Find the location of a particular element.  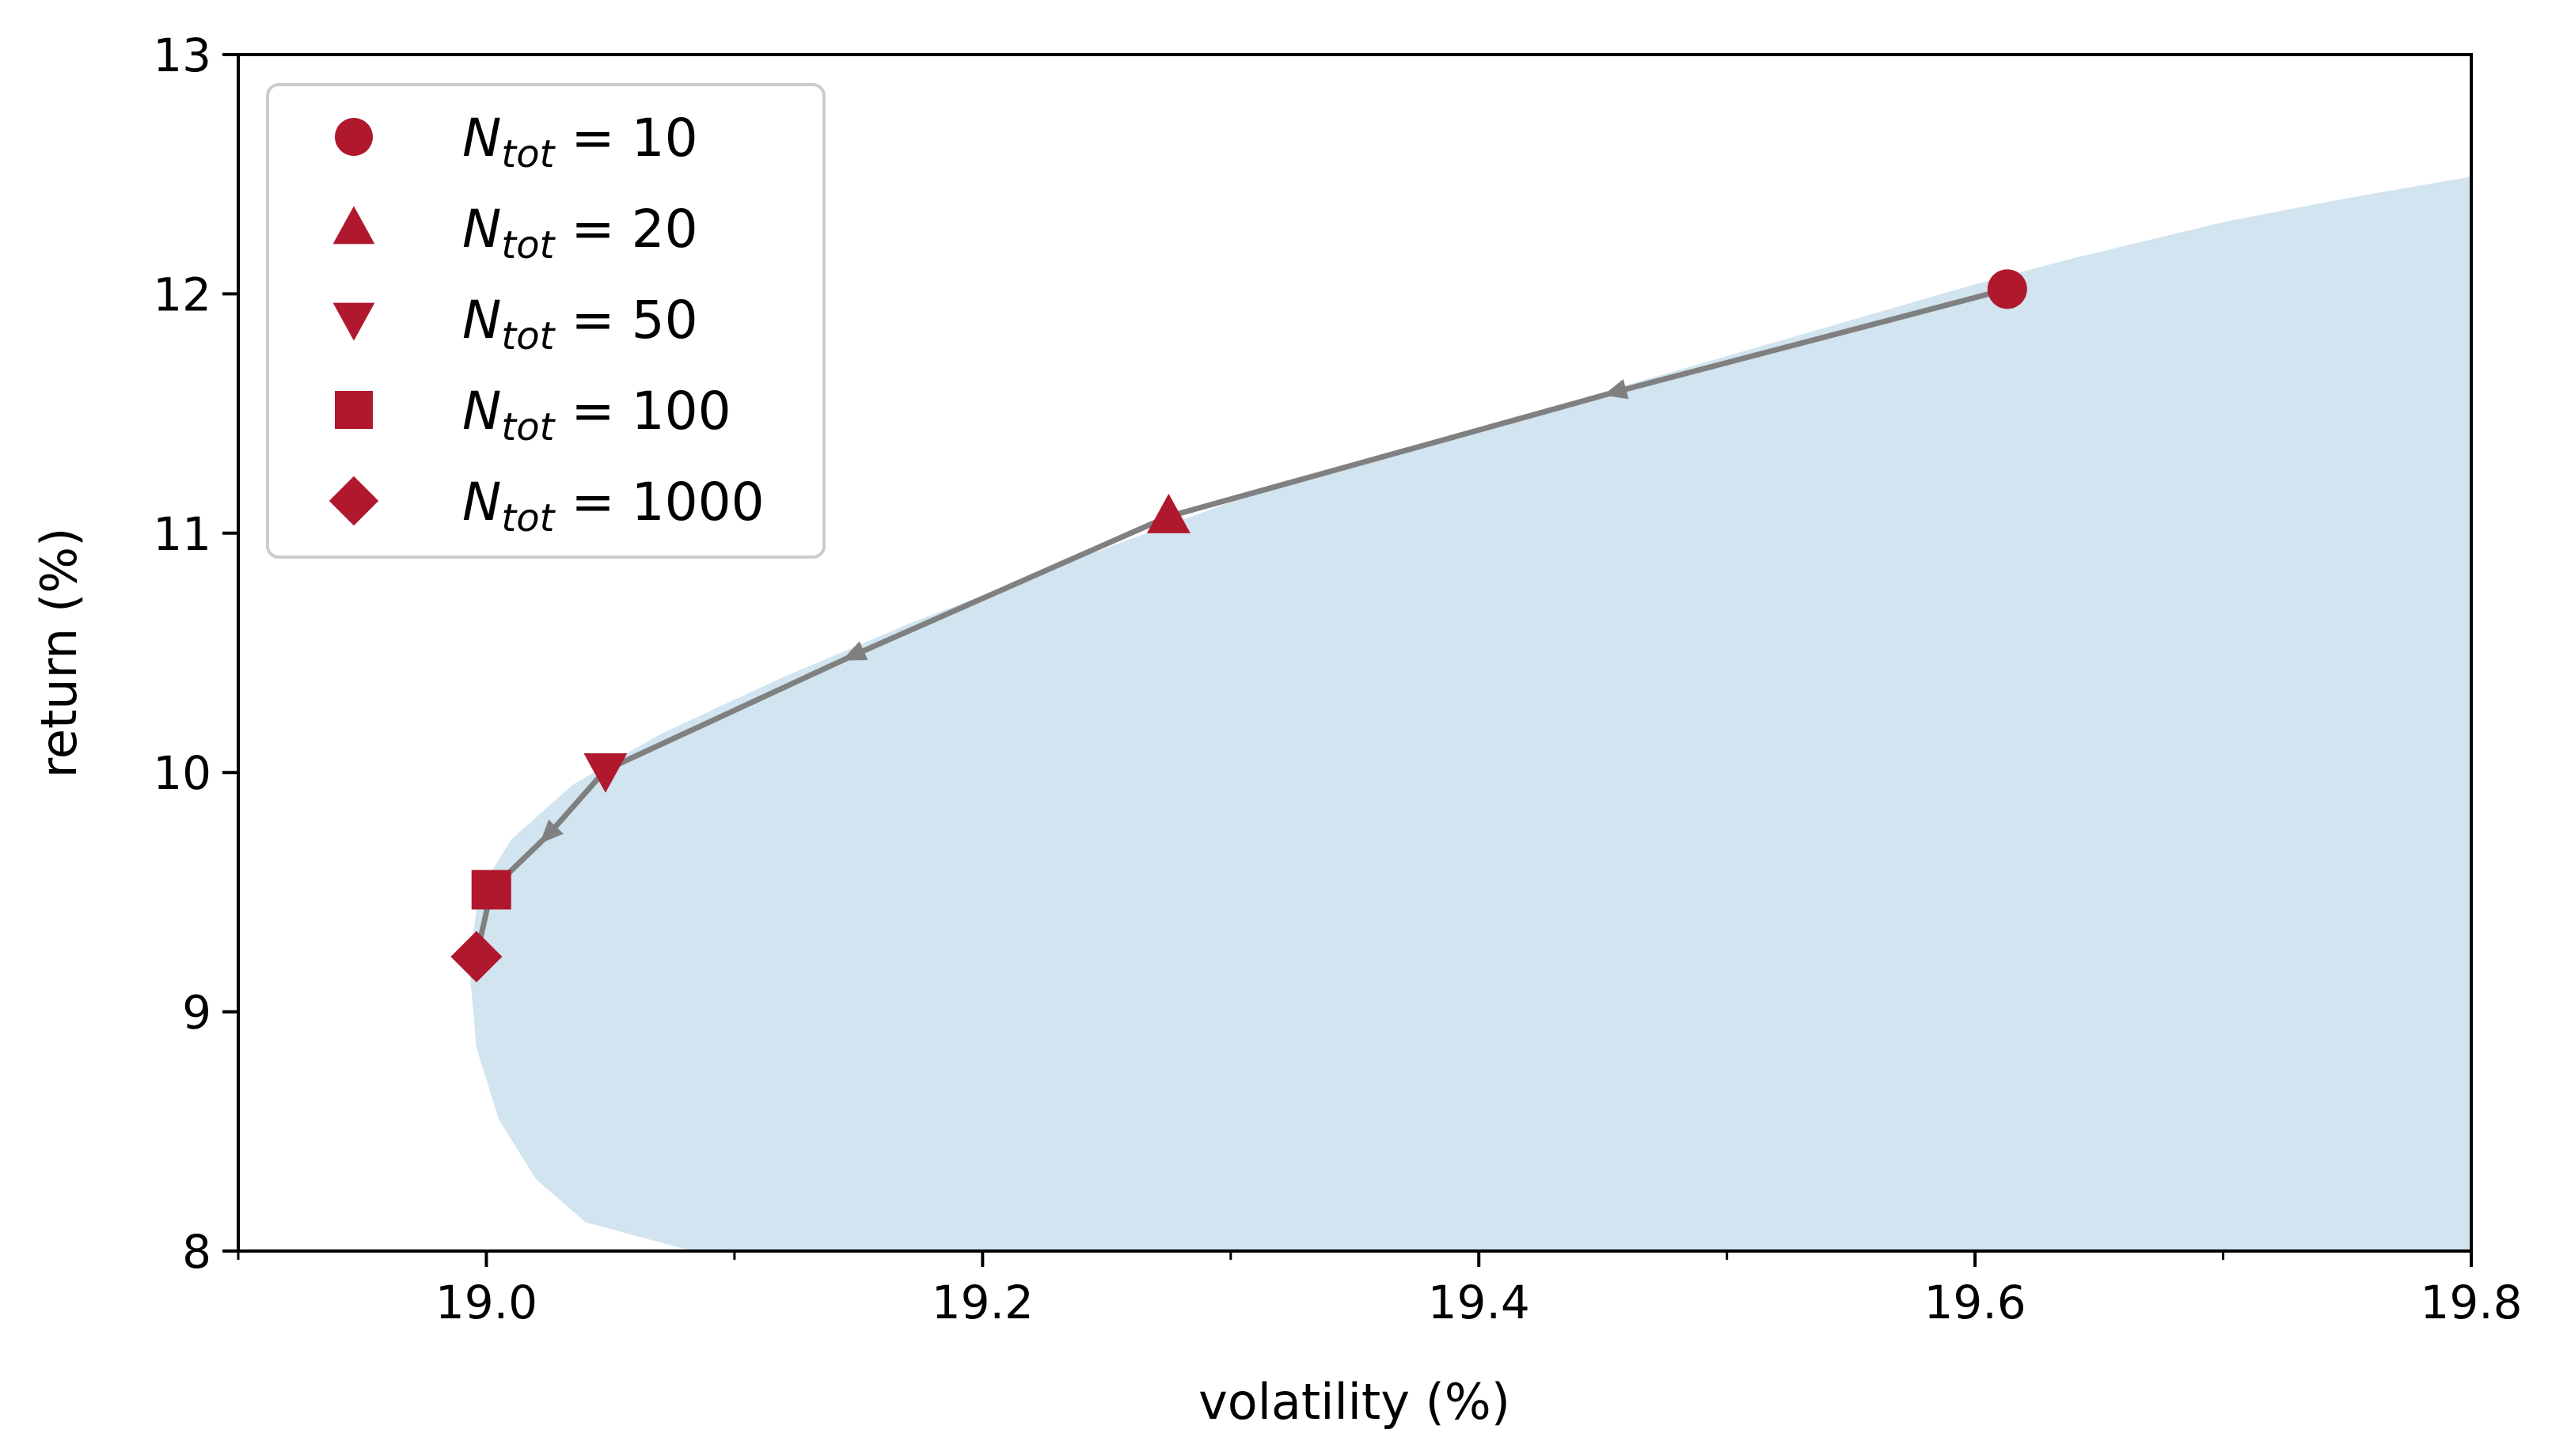

legend-marker-diamond is located at coordinates (354, 501).